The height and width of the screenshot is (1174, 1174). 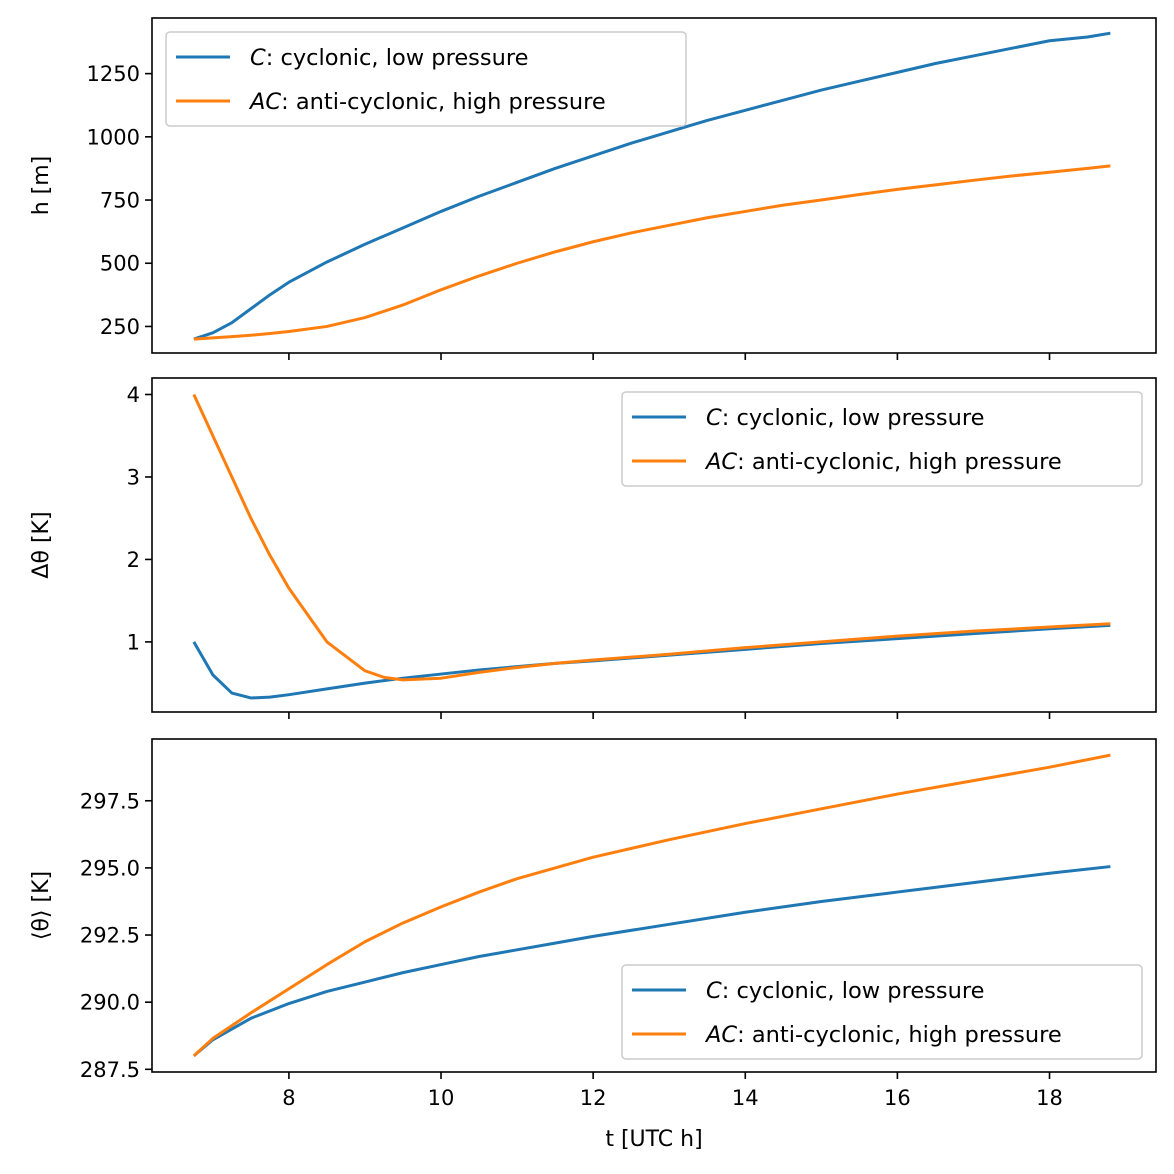 I want to click on y-tick-label: 295.0, so click(x=110, y=868).